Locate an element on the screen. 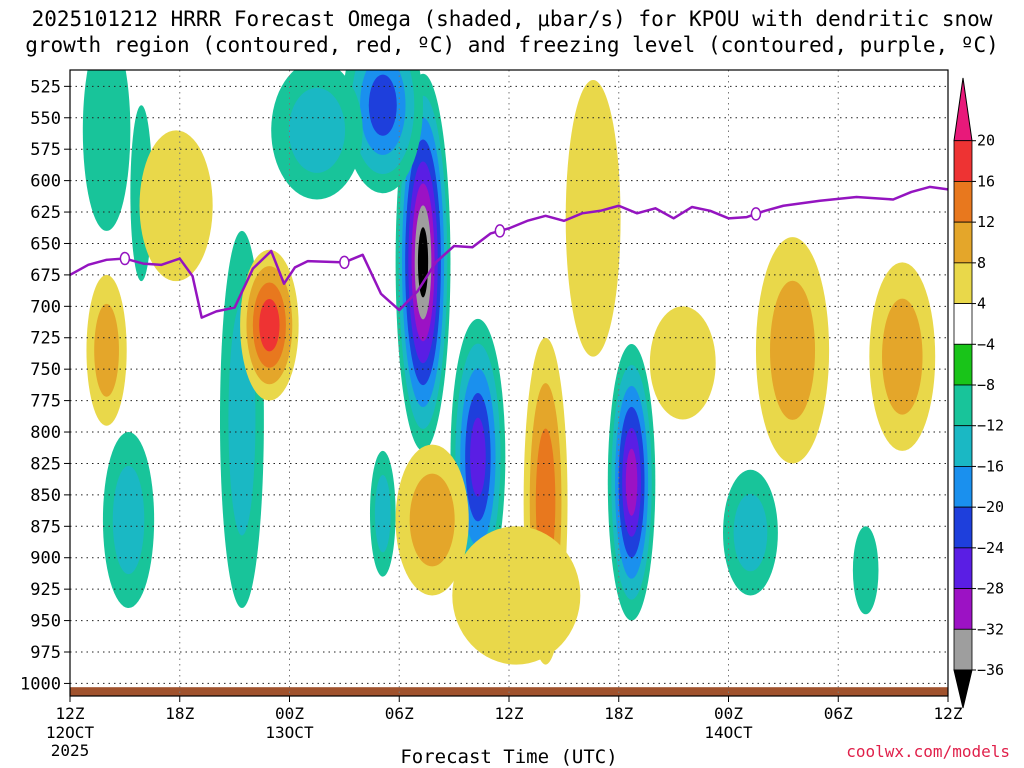 This screenshot has height=768, width=1024. colorbar-label: −4 is located at coordinates (986, 344).